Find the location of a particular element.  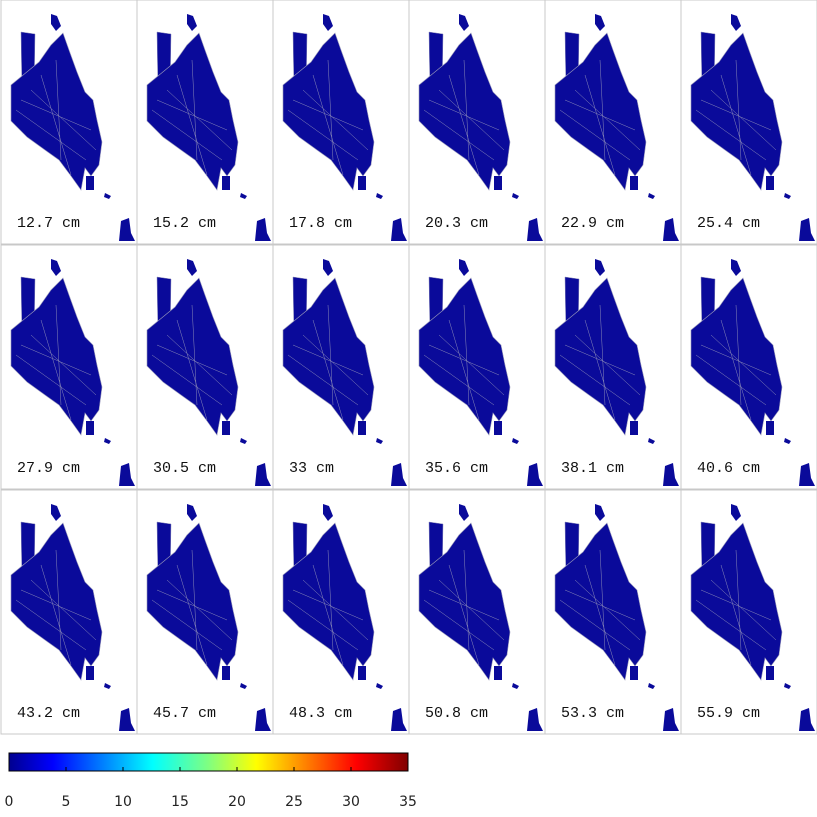

map-panel: 15.2 cm is located at coordinates (205, 122).